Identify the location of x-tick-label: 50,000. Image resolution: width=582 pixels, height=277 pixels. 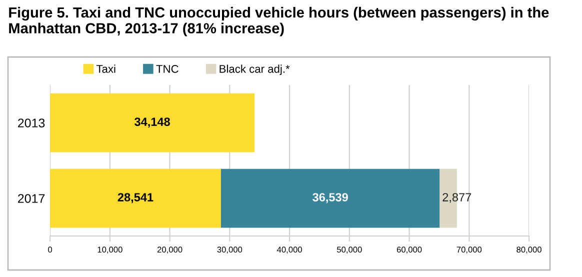
(349, 250).